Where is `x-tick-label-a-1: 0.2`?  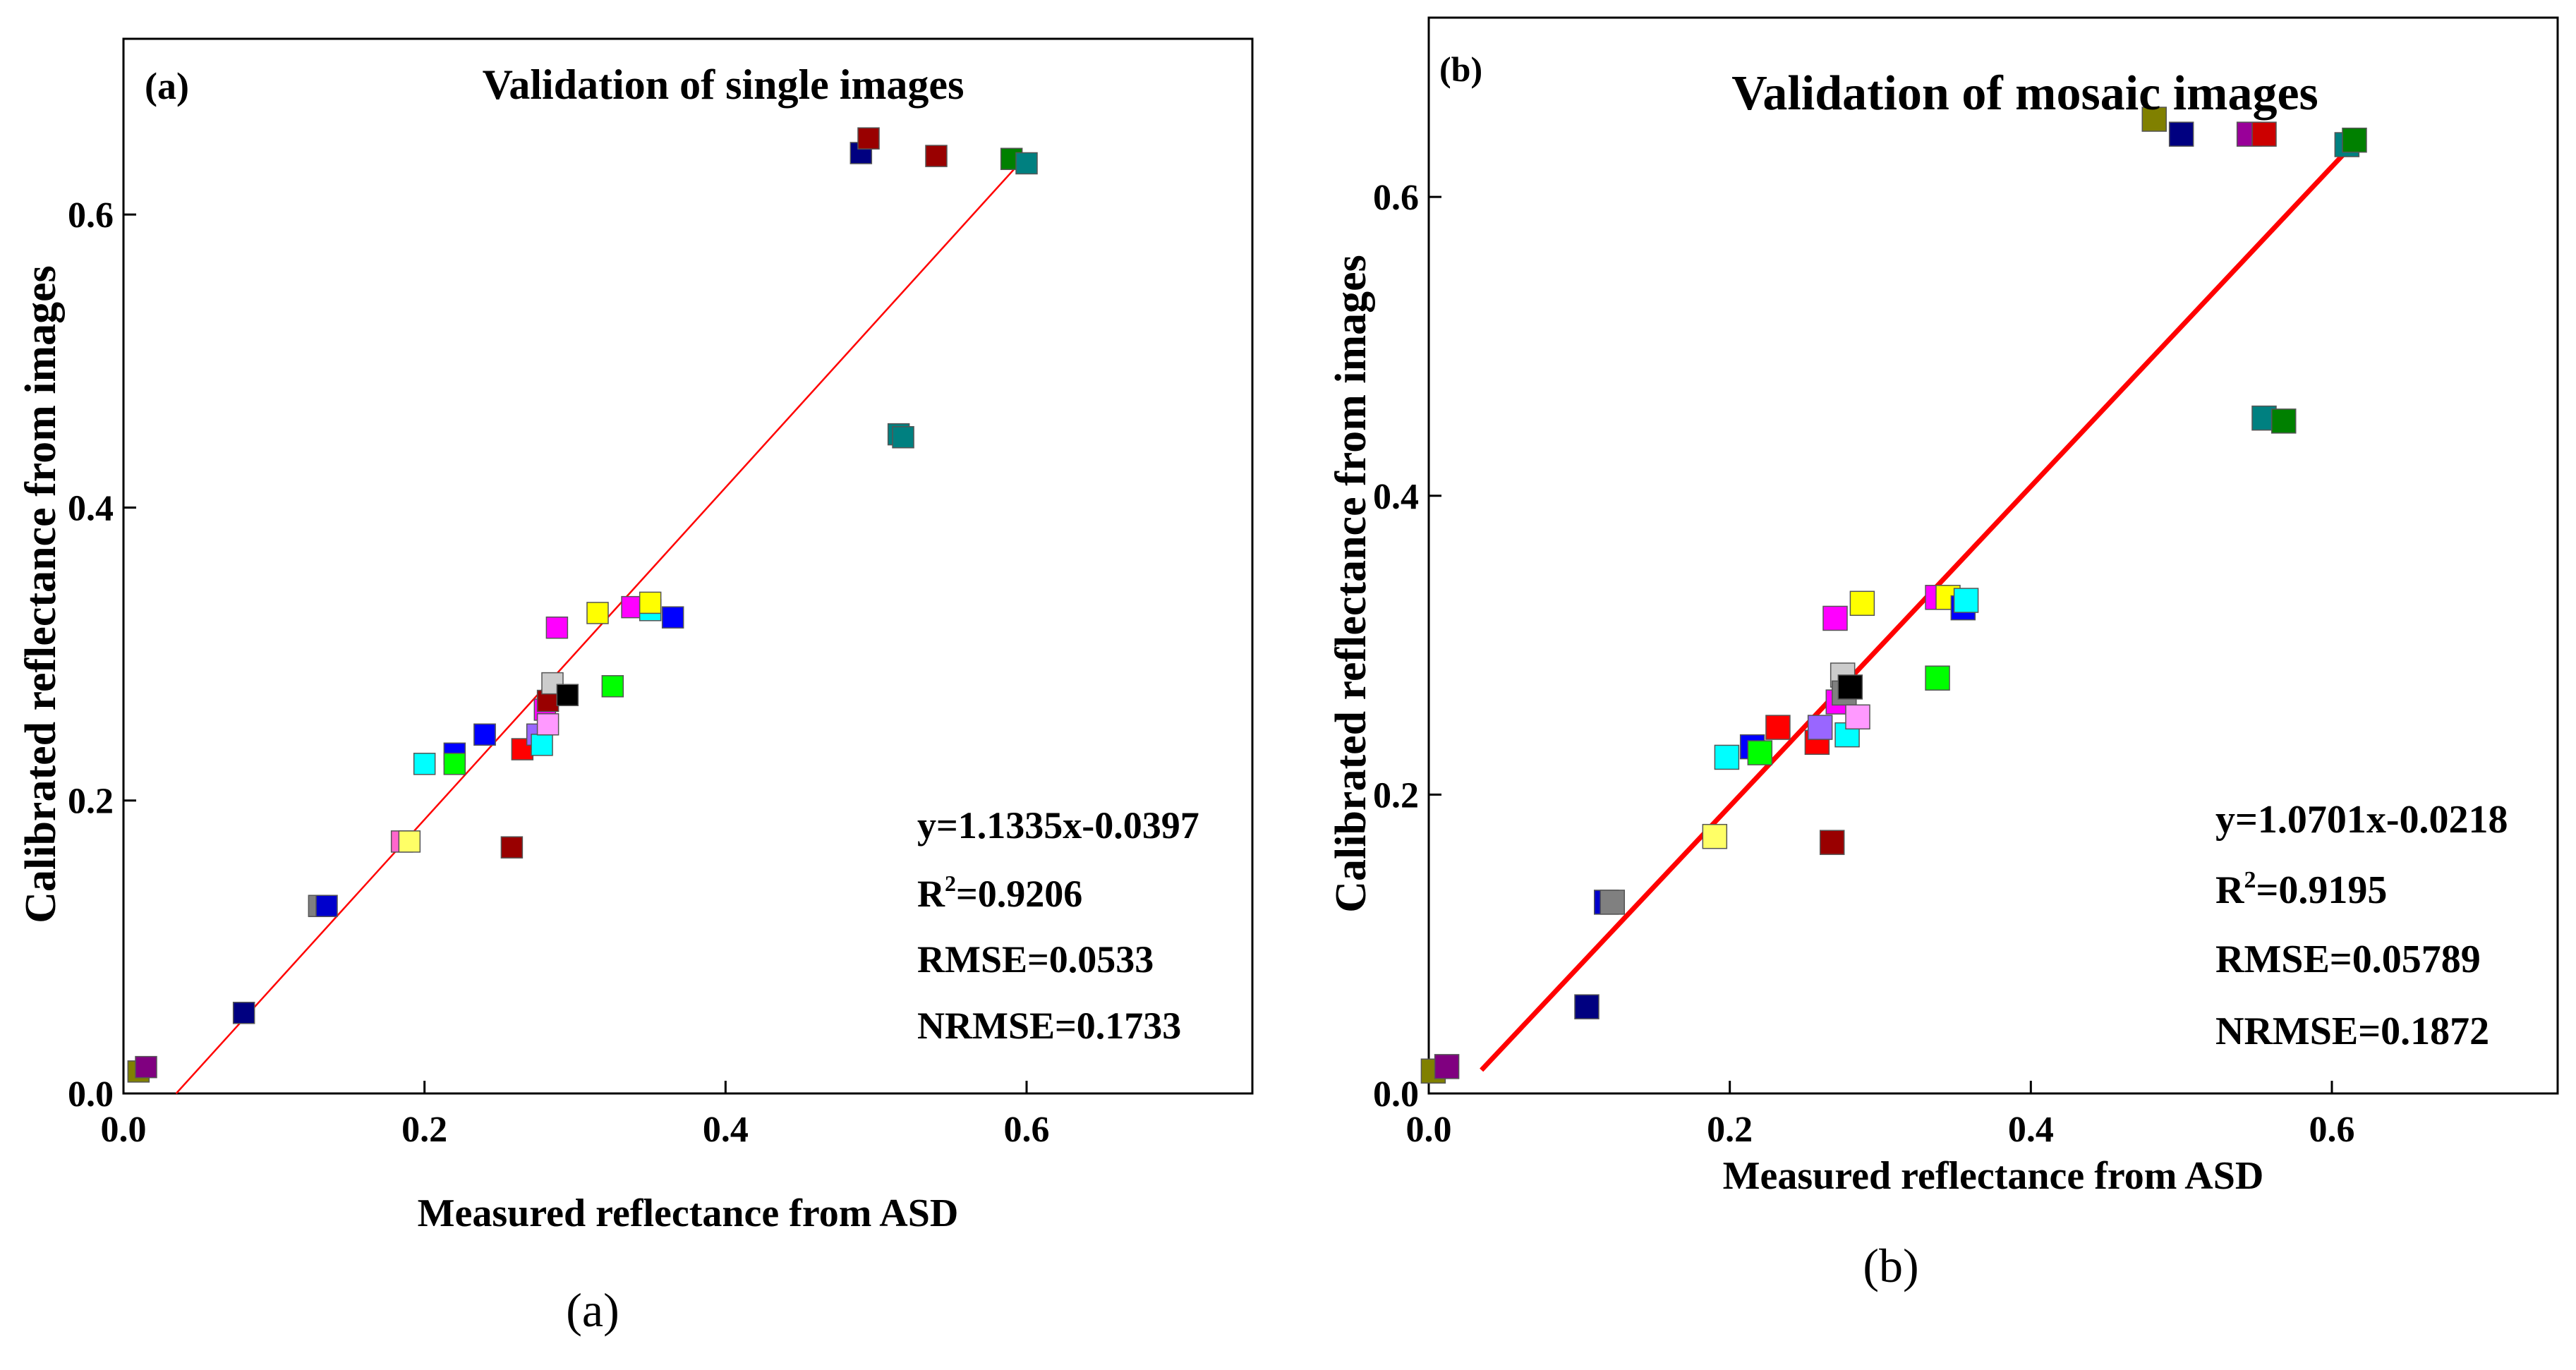
x-tick-label-a-1: 0.2 is located at coordinates (424, 1130).